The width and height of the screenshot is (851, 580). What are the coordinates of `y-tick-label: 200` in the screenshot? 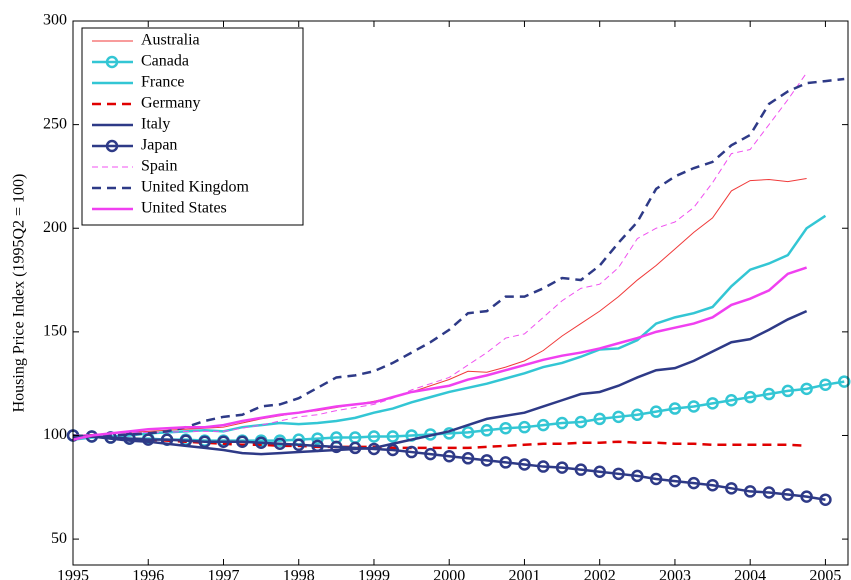 It's located at (55, 227).